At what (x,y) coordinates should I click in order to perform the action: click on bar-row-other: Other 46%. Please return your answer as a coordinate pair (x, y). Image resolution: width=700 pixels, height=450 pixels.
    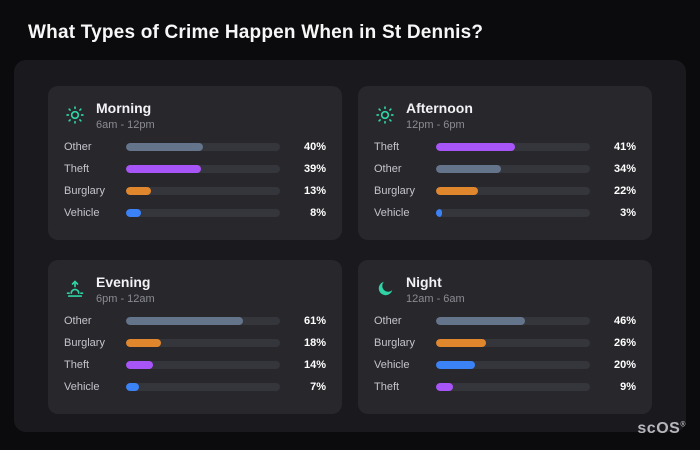
    Looking at the image, I should click on (505, 321).